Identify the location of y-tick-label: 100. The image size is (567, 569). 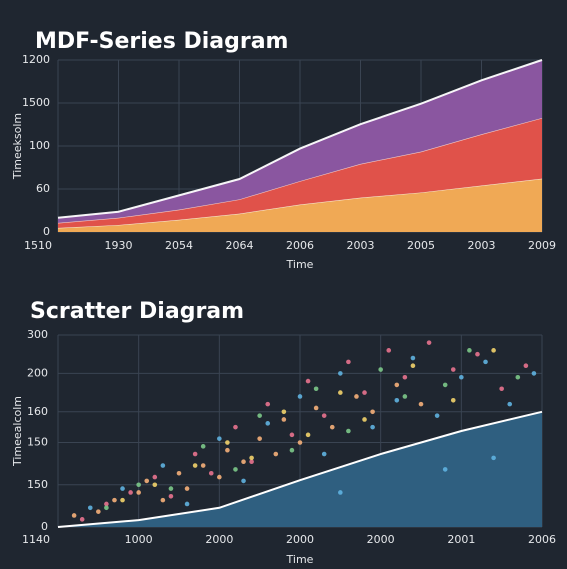
(39, 145).